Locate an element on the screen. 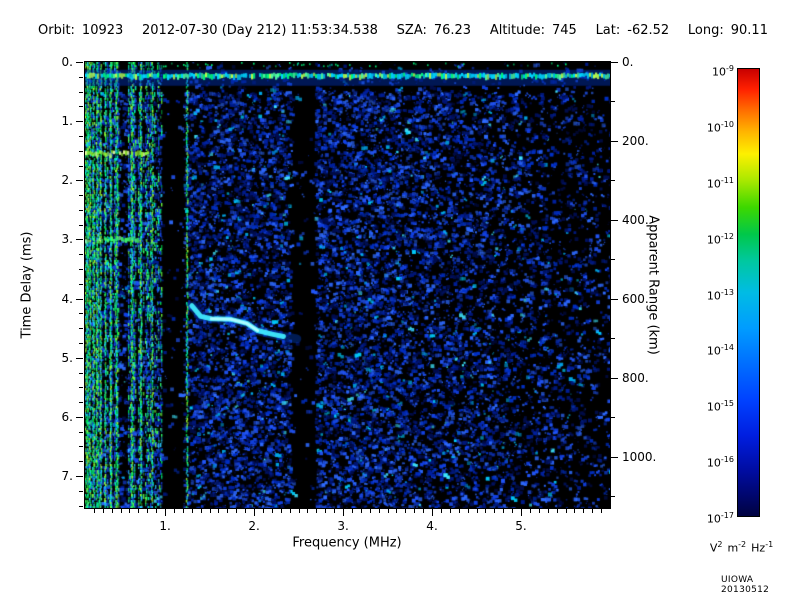 This screenshot has width=800, height=600. header-field-label: Altitude: is located at coordinates (517, 30).